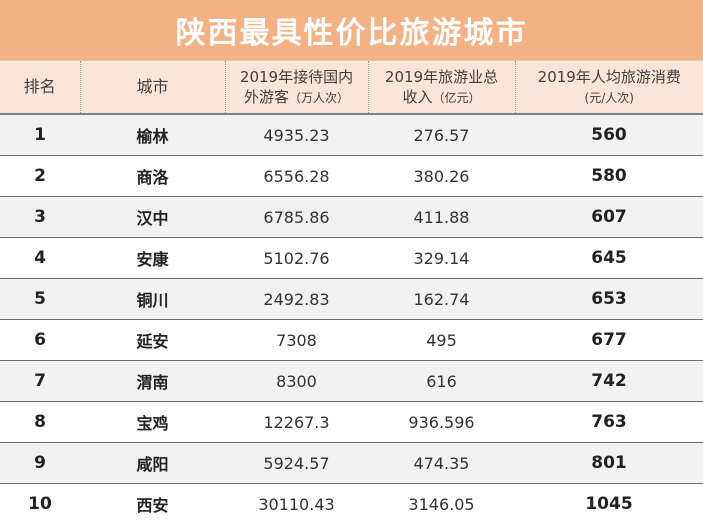 This screenshot has height=524, width=703. I want to click on header-city-label: 城市, so click(152, 86).